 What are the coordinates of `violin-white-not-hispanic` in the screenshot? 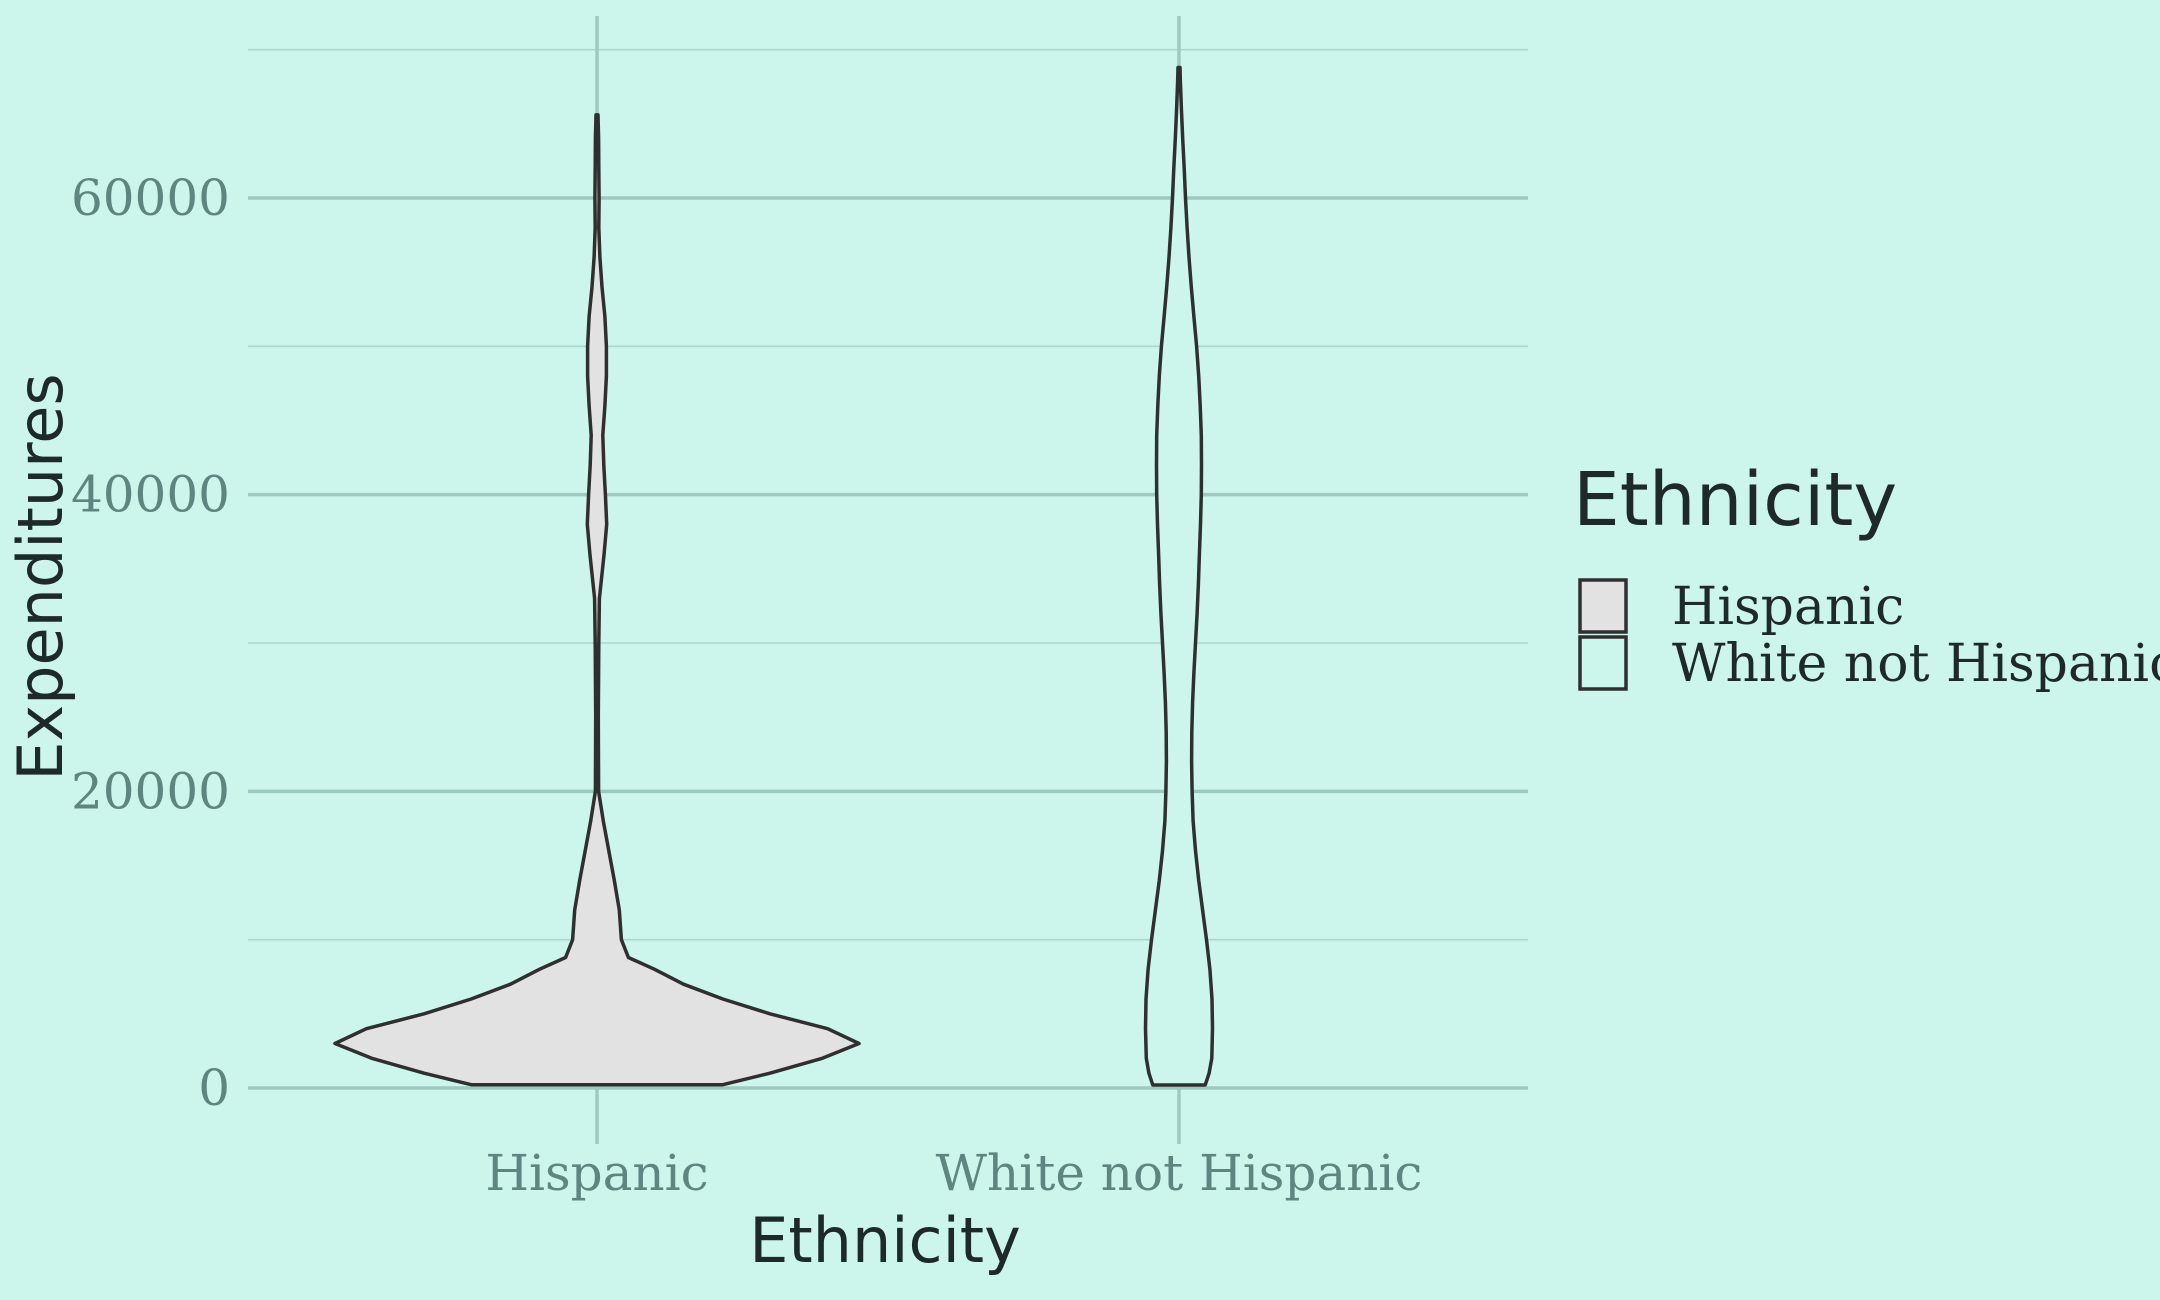 It's located at (1179, 576).